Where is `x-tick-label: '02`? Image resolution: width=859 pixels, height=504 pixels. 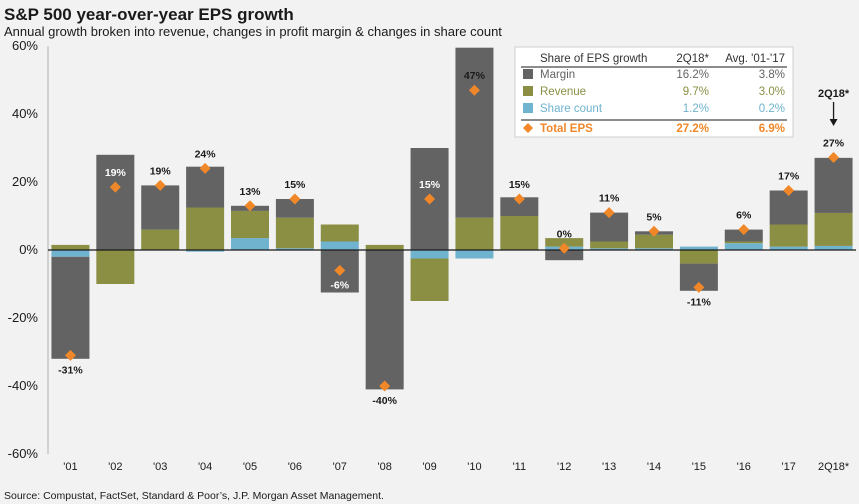 x-tick-label: '02 is located at coordinates (115, 467).